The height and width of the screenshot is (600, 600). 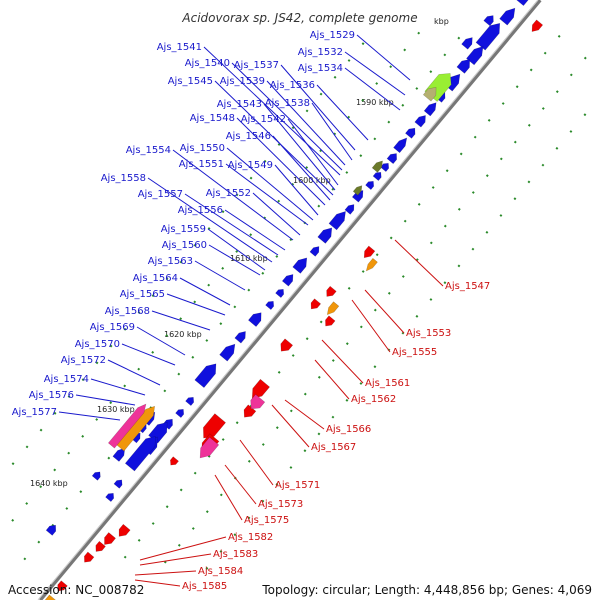 What do you see at coordinates (190, 81) in the screenshot?
I see `forward-gene-label: Ajs_1545` at bounding box center [190, 81].